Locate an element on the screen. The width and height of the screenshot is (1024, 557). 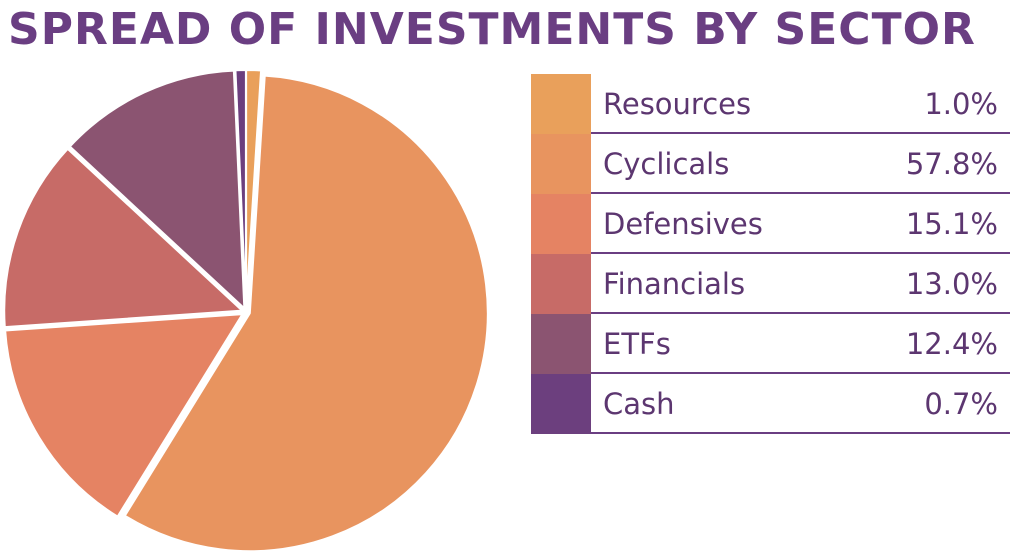
legend-value-cyclicals: 57.8% is located at coordinates (951, 164).